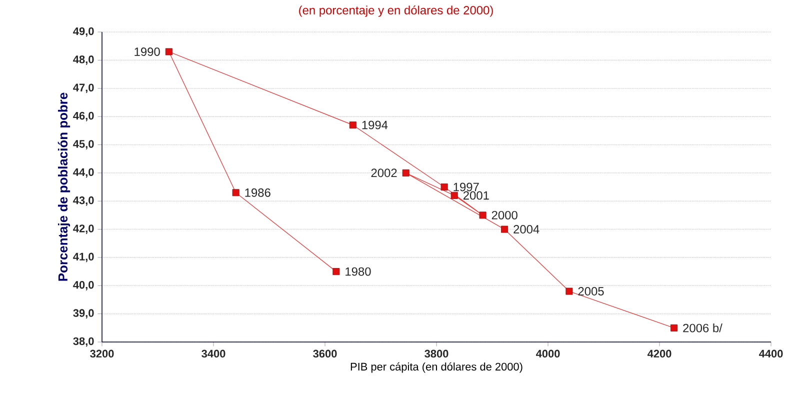 This screenshot has height=401, width=792. Describe the element at coordinates (83, 342) in the screenshot. I see `y-tick-label: 38,0` at that location.